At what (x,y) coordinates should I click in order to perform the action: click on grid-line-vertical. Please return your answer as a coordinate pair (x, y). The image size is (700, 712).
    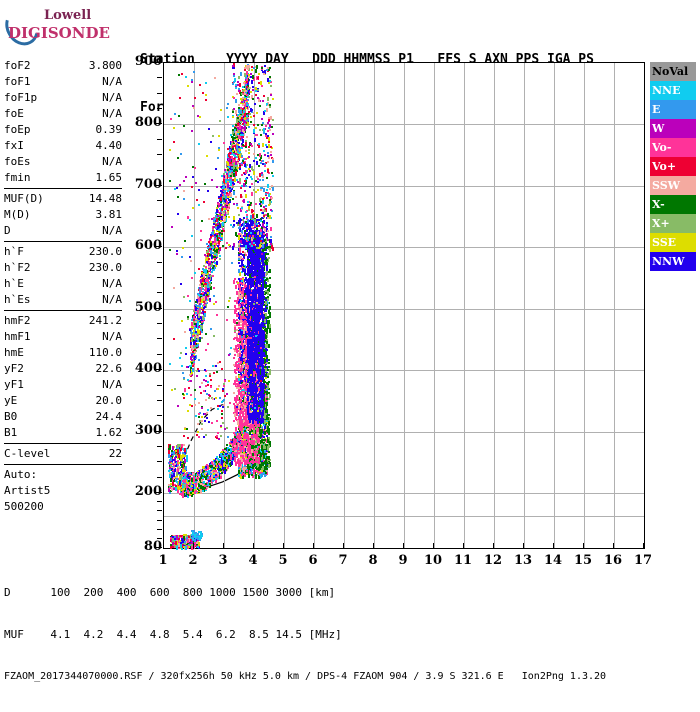
    Looking at the image, I should click on (434, 305).